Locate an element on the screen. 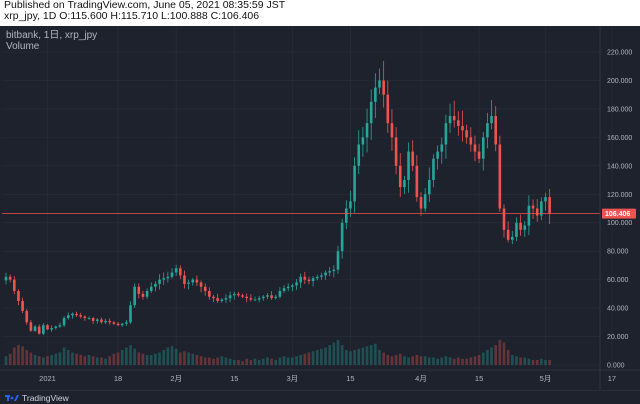  x-tick-label: 2021 is located at coordinates (47, 378).